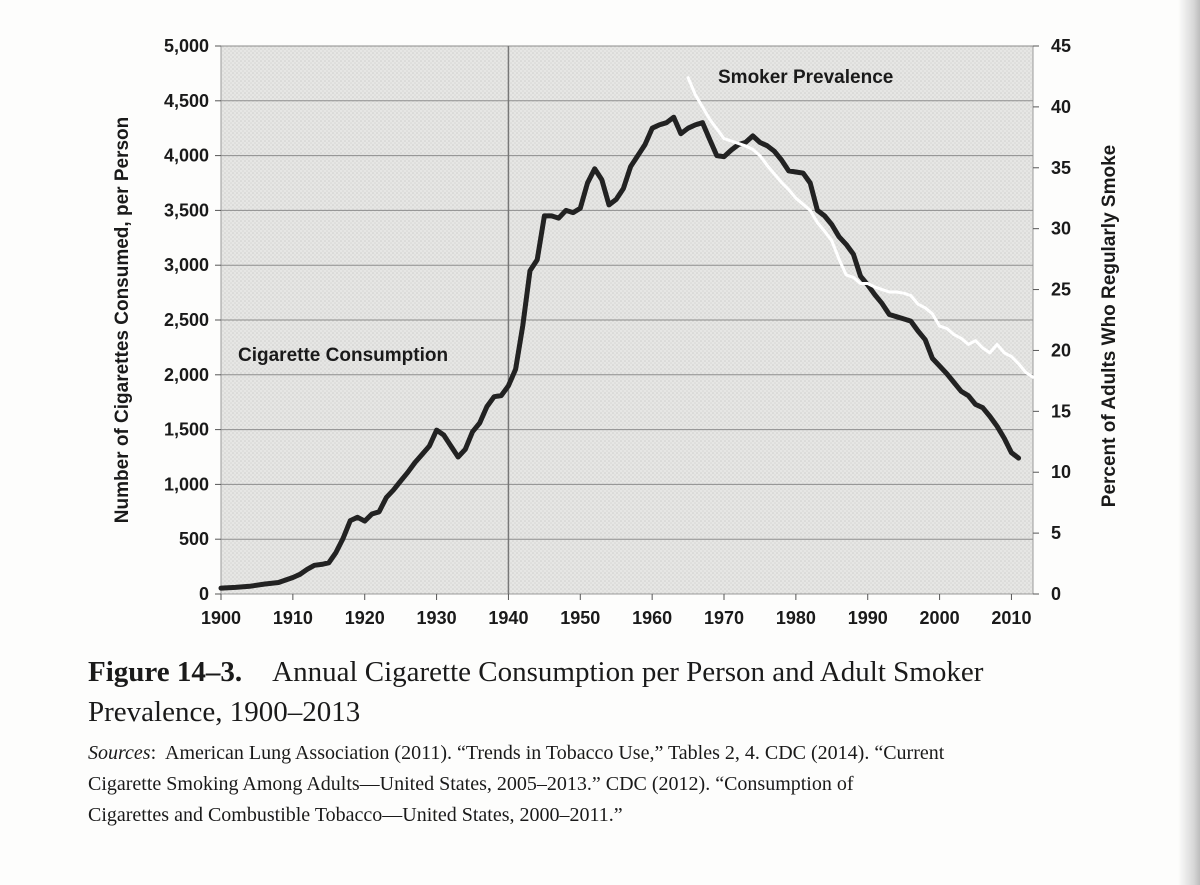 The height and width of the screenshot is (885, 1200). Describe the element at coordinates (860, 227) in the screenshot. I see `prevalence-series-line` at that location.